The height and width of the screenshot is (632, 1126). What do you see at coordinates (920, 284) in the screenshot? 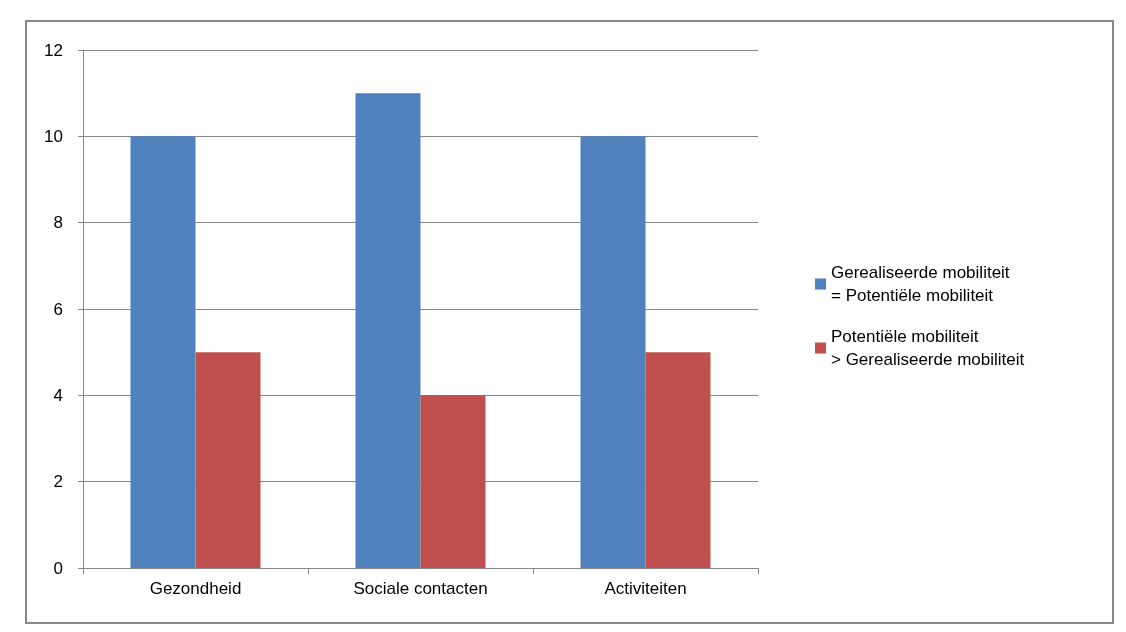
I see `legend-label: Gerealiseerde mobiliteit = Potentiële mobiliteit` at bounding box center [920, 284].